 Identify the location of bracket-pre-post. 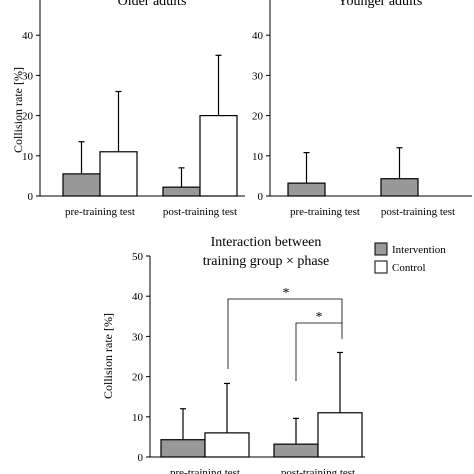
(285, 333).